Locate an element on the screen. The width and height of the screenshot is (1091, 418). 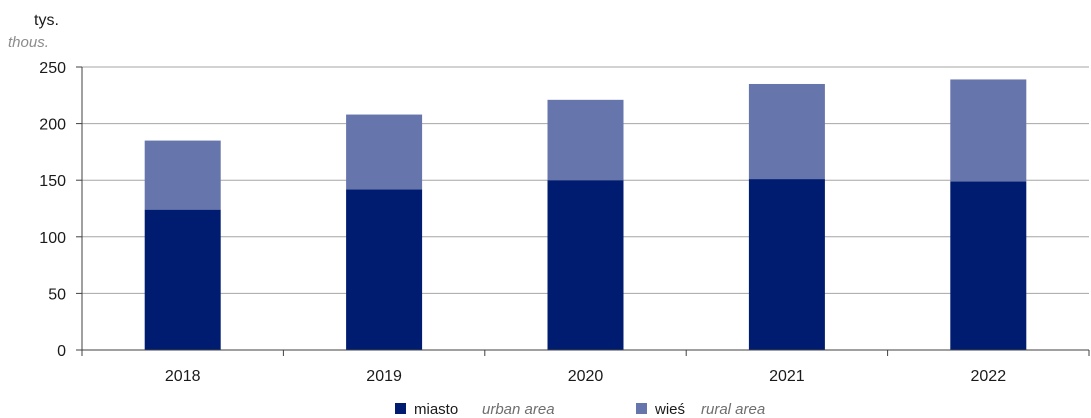
bar-rural-2020 is located at coordinates (585, 140).